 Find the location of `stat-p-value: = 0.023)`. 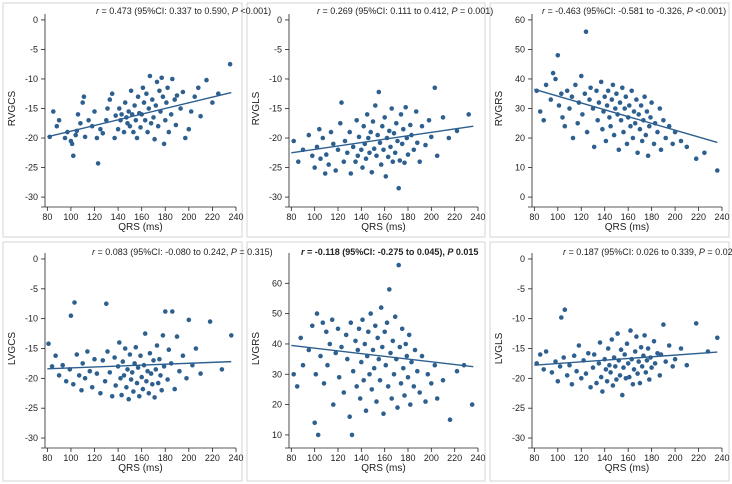

stat-p-value: = 0.023) is located at coordinates (718, 252).